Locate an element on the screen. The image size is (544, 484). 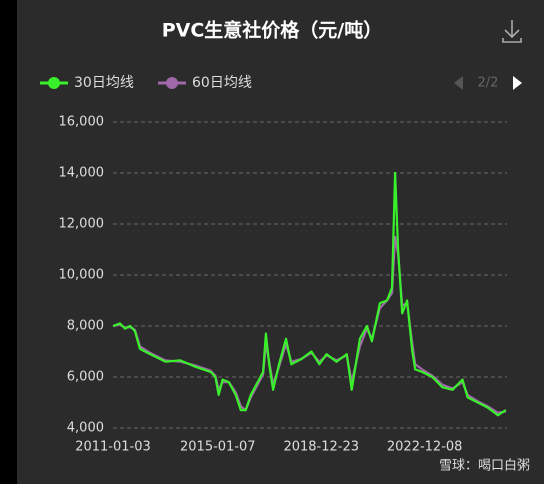
pager-prev is located at coordinates (458, 83).